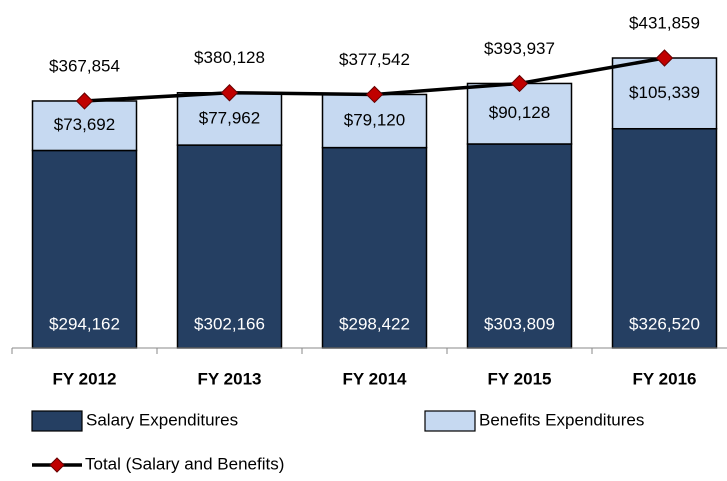 Image resolution: width=727 pixels, height=481 pixels. What do you see at coordinates (665, 378) in the screenshot?
I see `x-tick-label: FY 2016` at bounding box center [665, 378].